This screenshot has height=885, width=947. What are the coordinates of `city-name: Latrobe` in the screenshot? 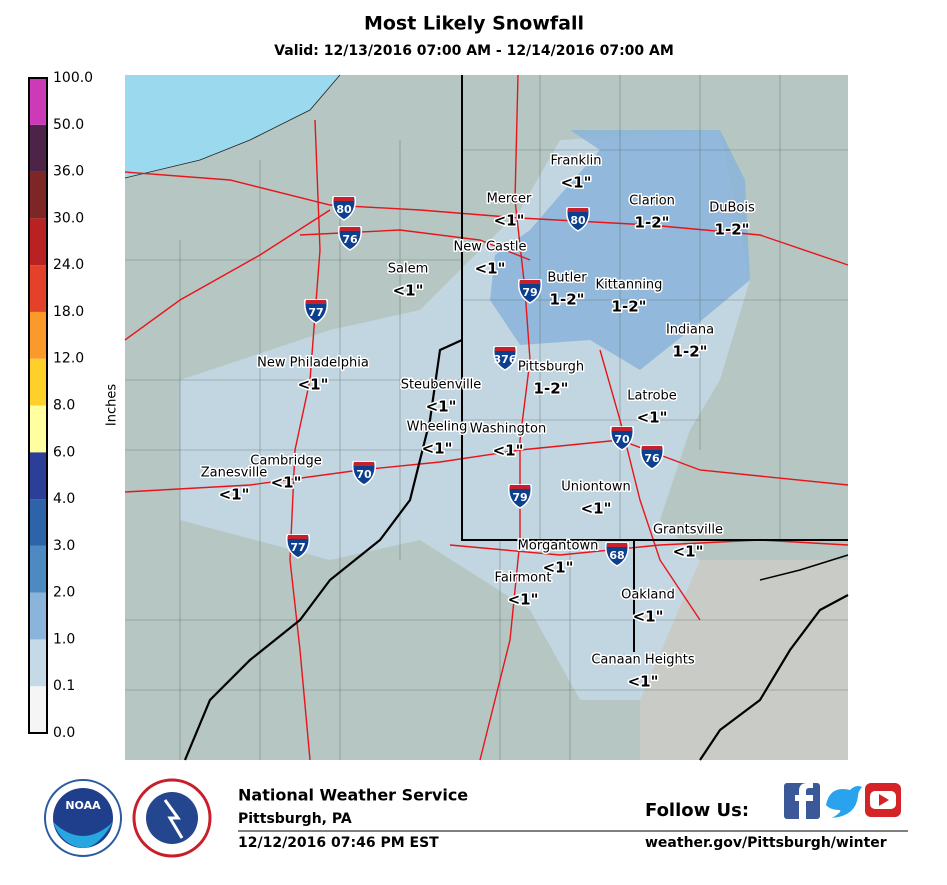 It's located at (652, 396).